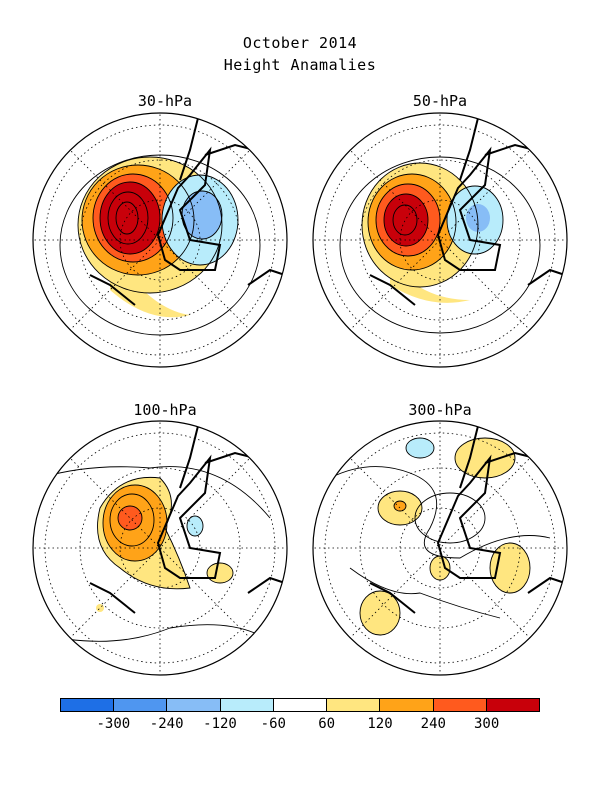 The image size is (600, 800). I want to click on panel-label-100hpa: 100-hPa, so click(165, 410).